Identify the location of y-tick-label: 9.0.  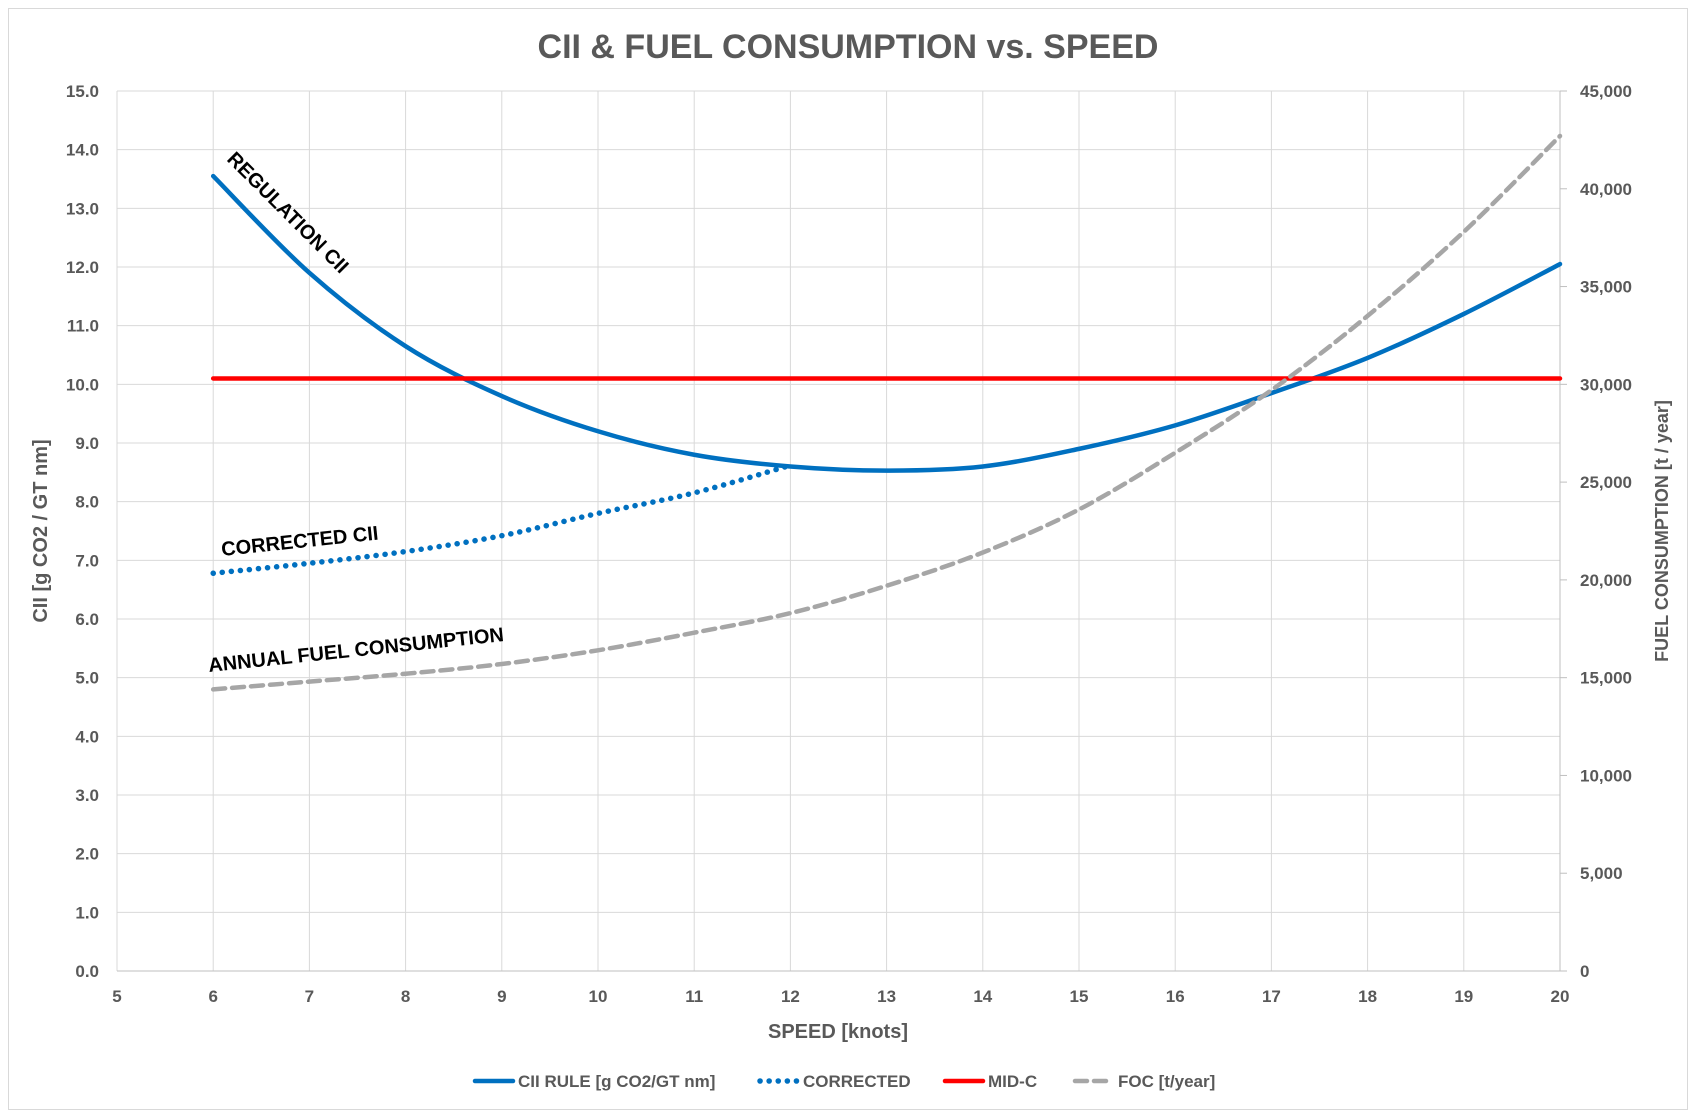
(87, 443).